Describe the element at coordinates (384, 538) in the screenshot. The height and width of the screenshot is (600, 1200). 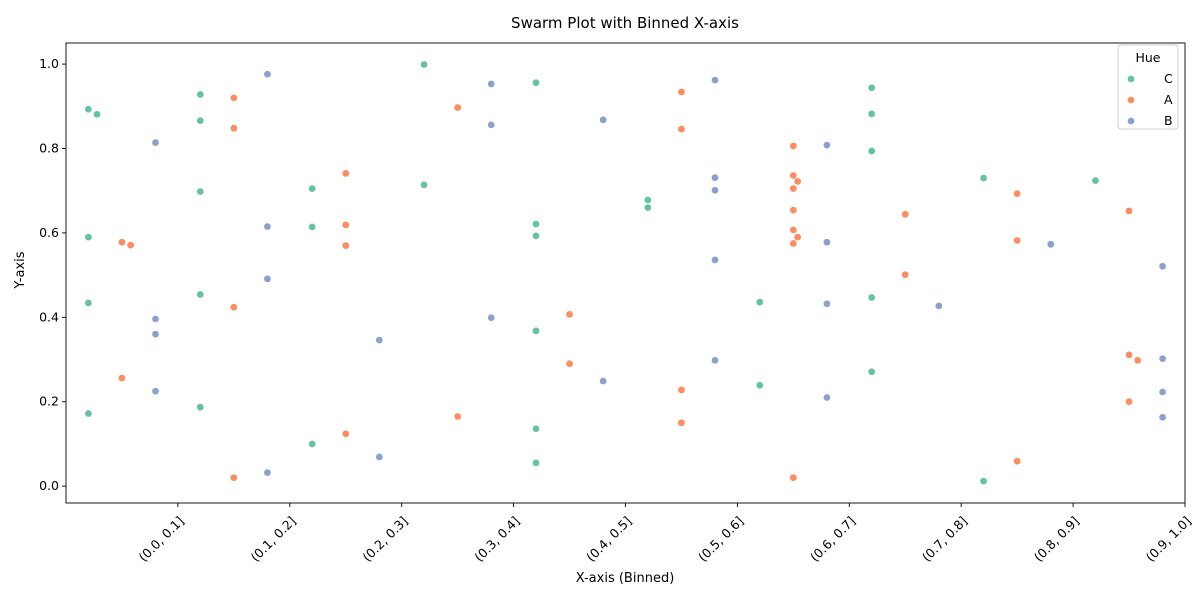
I see `x-tick-label: (0.2, 0.3]` at that location.